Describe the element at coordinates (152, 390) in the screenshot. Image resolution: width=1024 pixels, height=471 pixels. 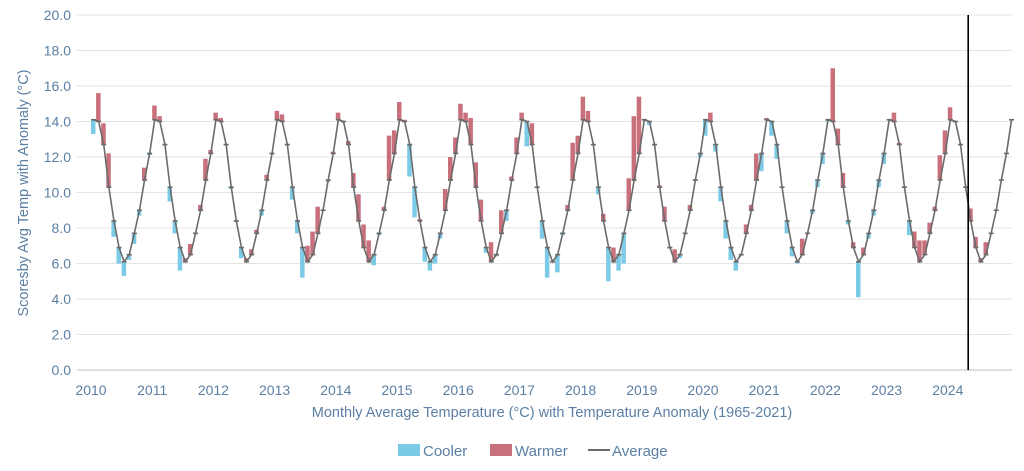
I see `x-tick-label: 2011` at that location.